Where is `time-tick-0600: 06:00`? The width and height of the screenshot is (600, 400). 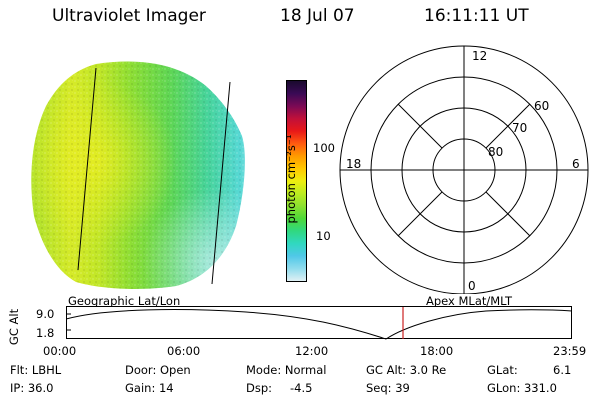
time-tick-0600: 06:00 is located at coordinates (184, 351).